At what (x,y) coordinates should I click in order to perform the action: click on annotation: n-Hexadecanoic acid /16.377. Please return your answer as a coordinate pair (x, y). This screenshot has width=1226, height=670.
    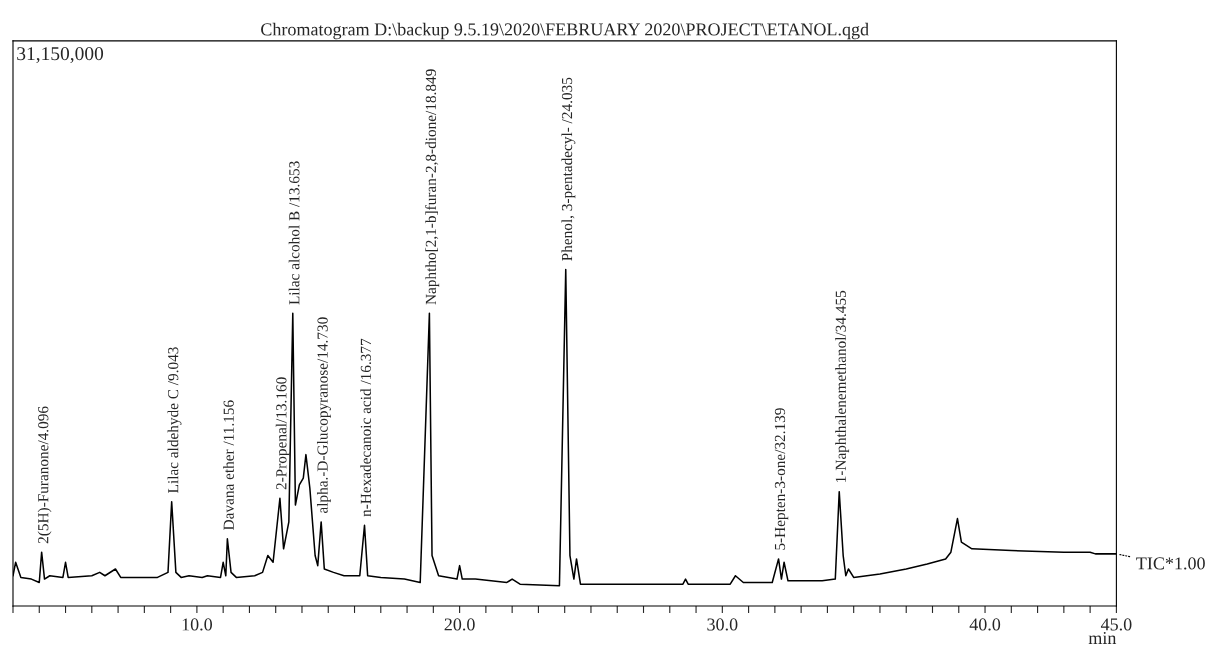
    Looking at the image, I should click on (366, 427).